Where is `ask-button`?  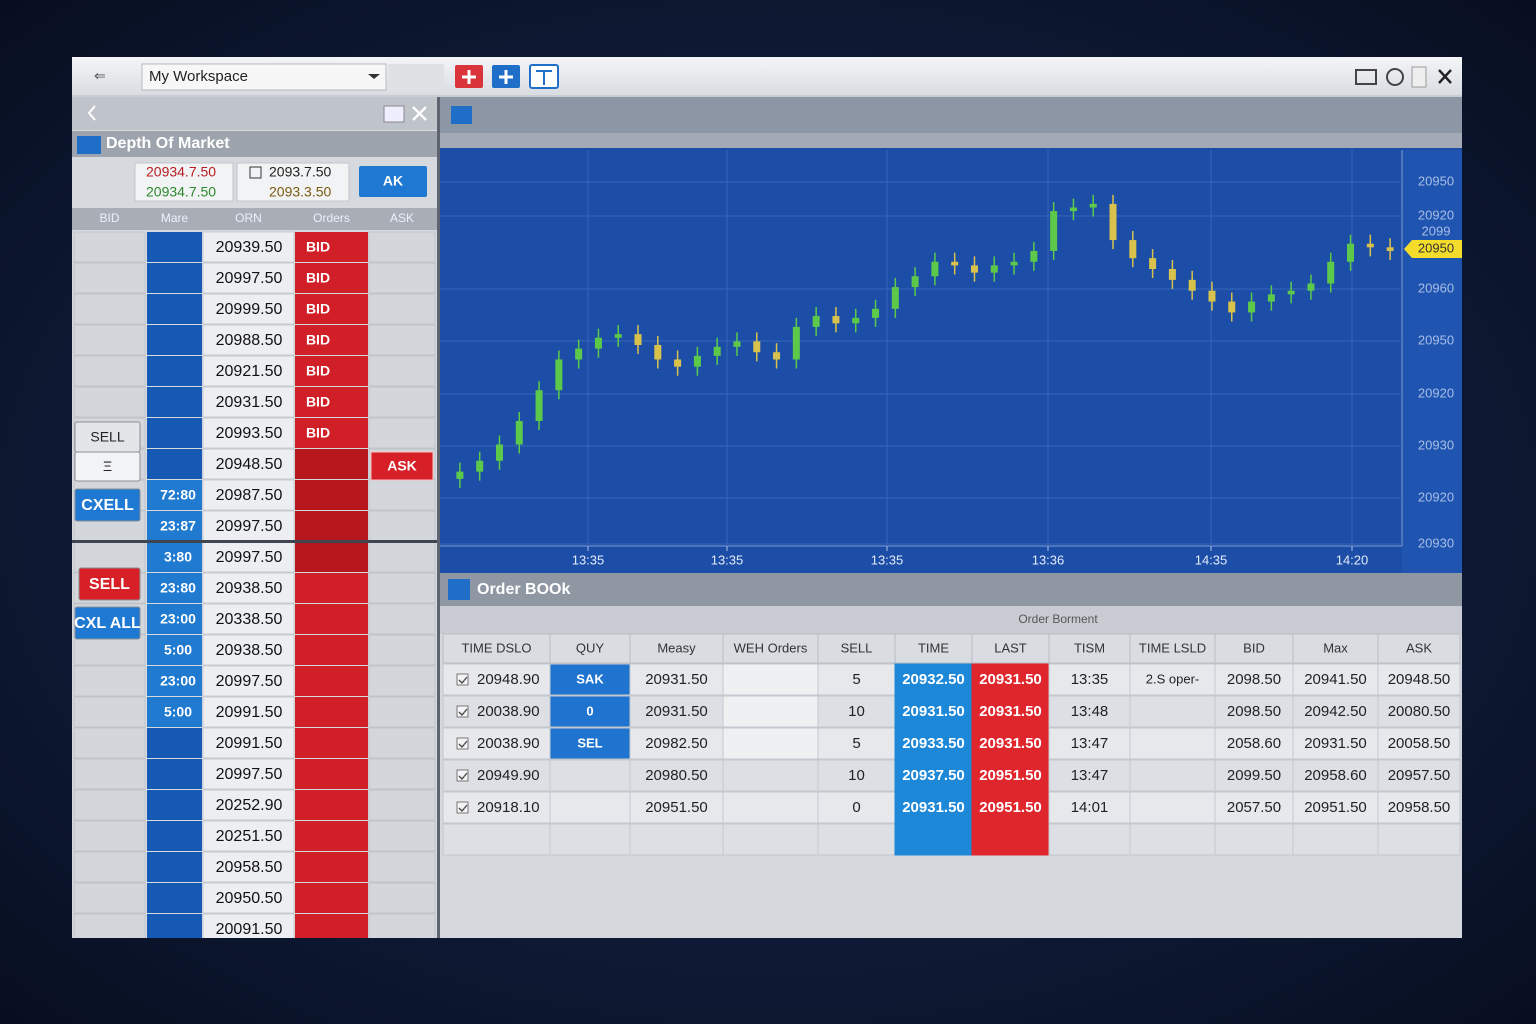
ask-button is located at coordinates (402, 466).